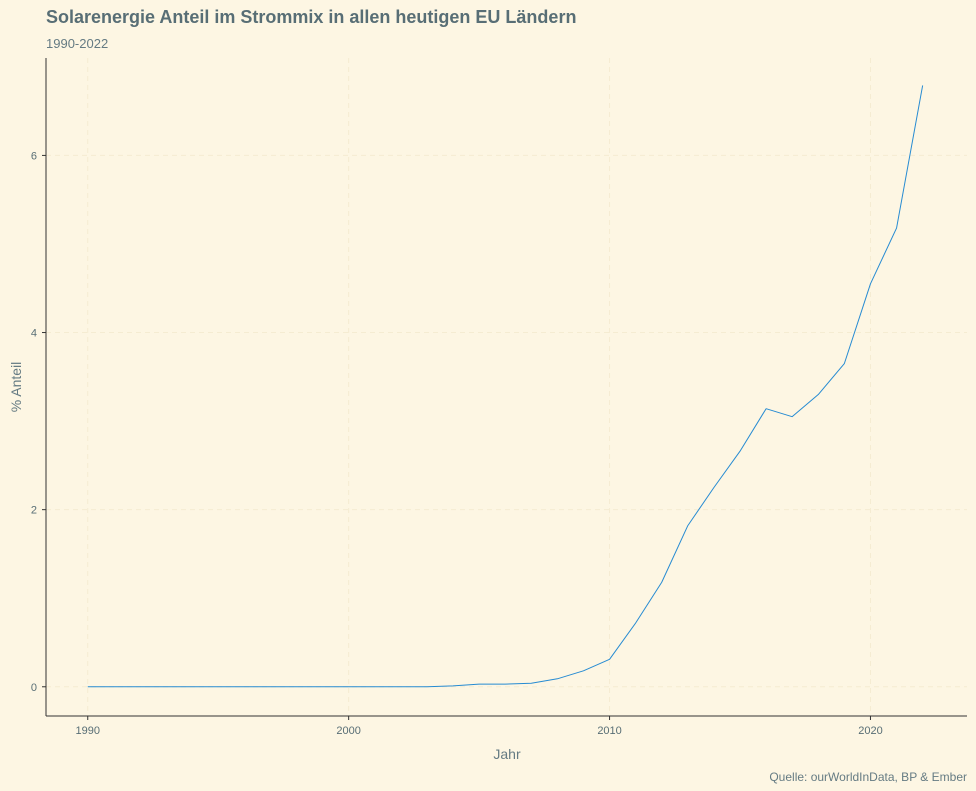 The image size is (976, 791). Describe the element at coordinates (609, 731) in the screenshot. I see `x-tick-label: 2010` at that location.